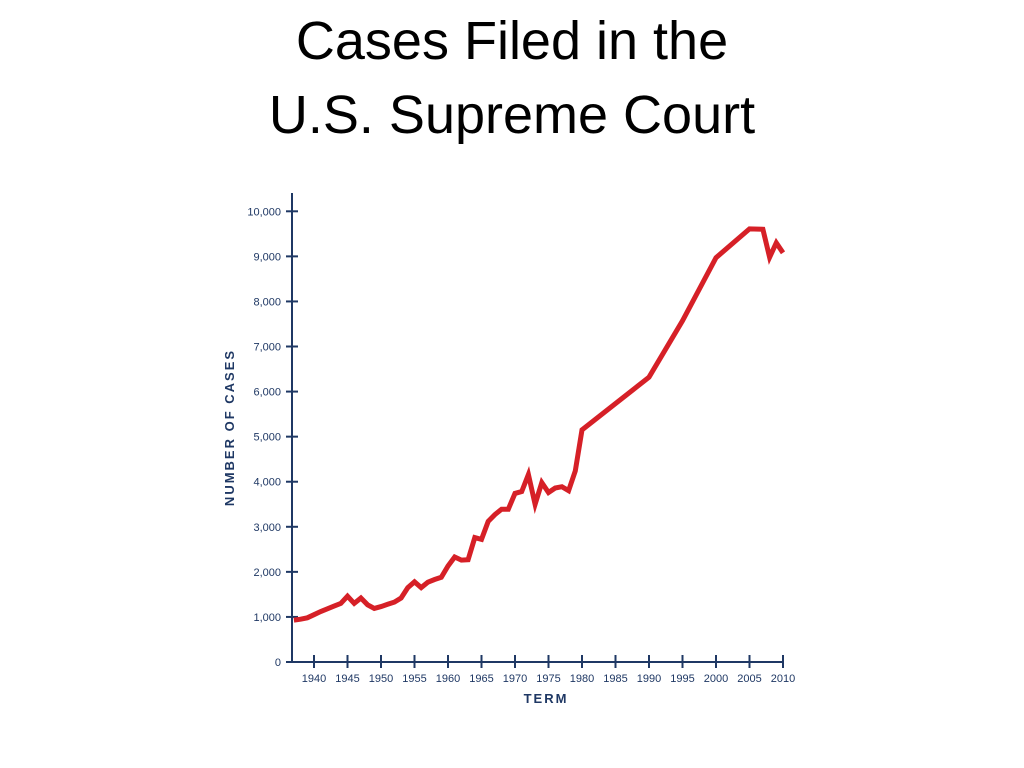 The image size is (1024, 768). Describe the element at coordinates (347, 679) in the screenshot. I see `x-tick-label: 1945` at that location.